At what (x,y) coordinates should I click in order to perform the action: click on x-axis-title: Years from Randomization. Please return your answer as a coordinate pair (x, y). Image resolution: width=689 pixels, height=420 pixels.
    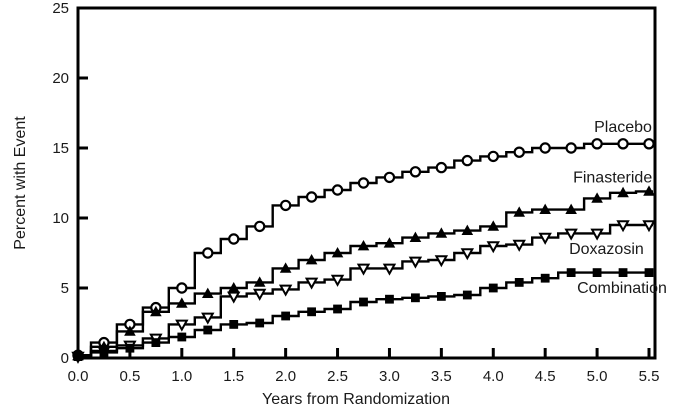
    Looking at the image, I should click on (356, 399).